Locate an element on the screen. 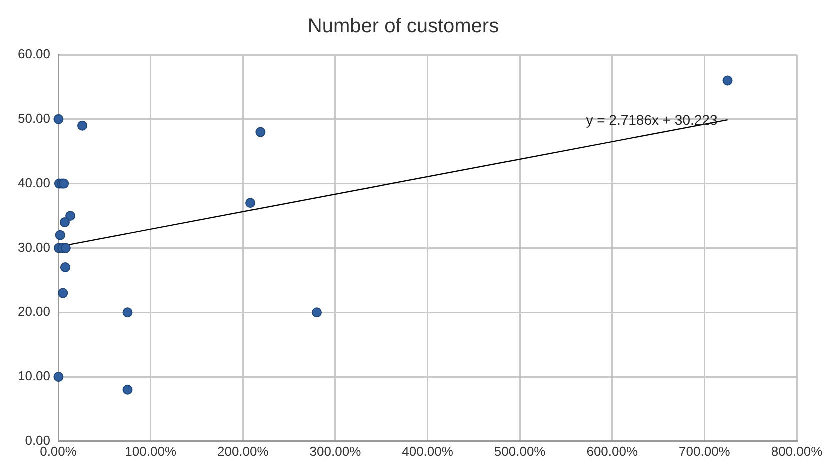 The width and height of the screenshot is (827, 468). x-tick-label: 700.00% is located at coordinates (705, 451).